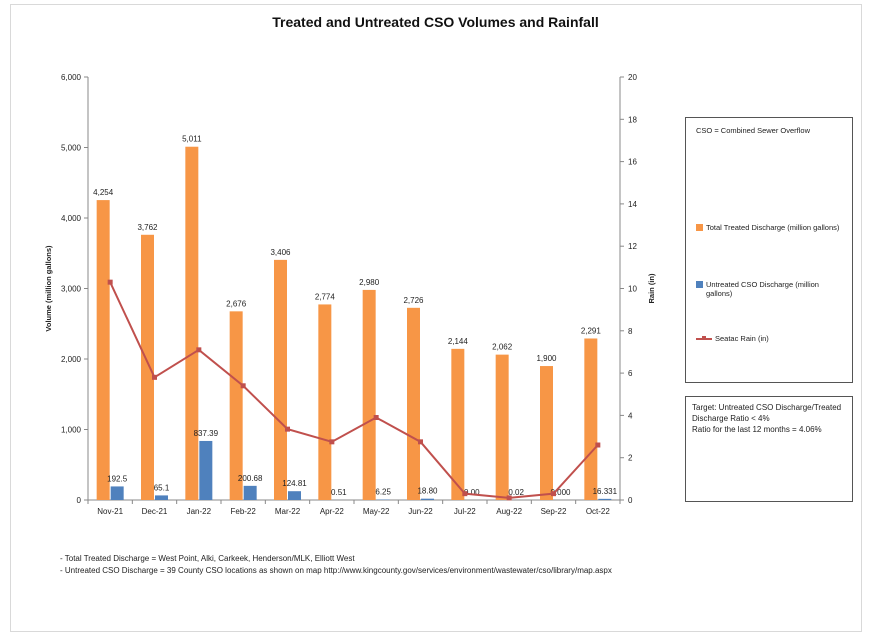  Describe the element at coordinates (413, 300) in the screenshot. I see `data-label-treated: 2,726` at that location.